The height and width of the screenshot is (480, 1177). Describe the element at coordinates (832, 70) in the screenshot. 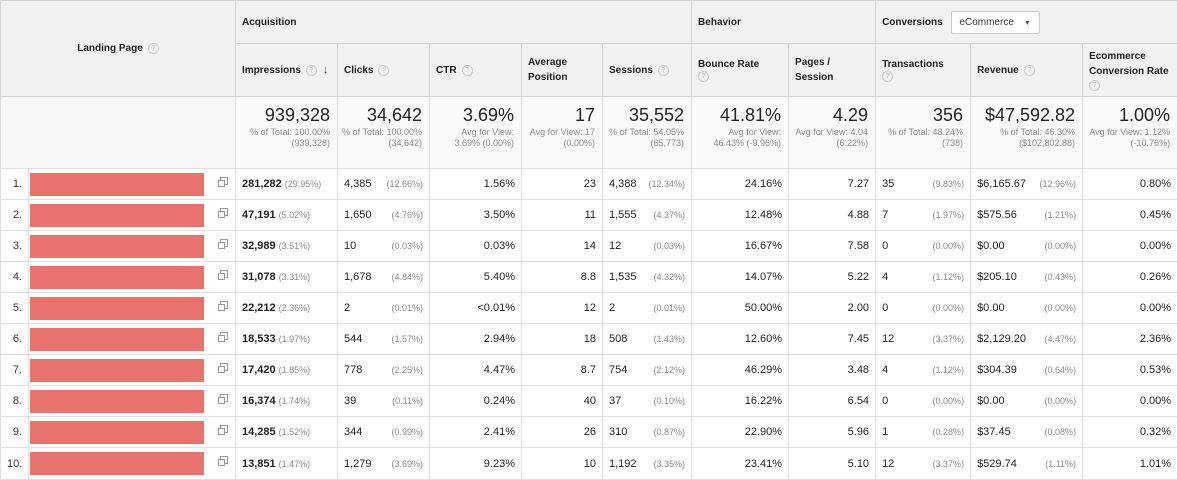

I see `pages-session-column-header: Pages / Session` at that location.